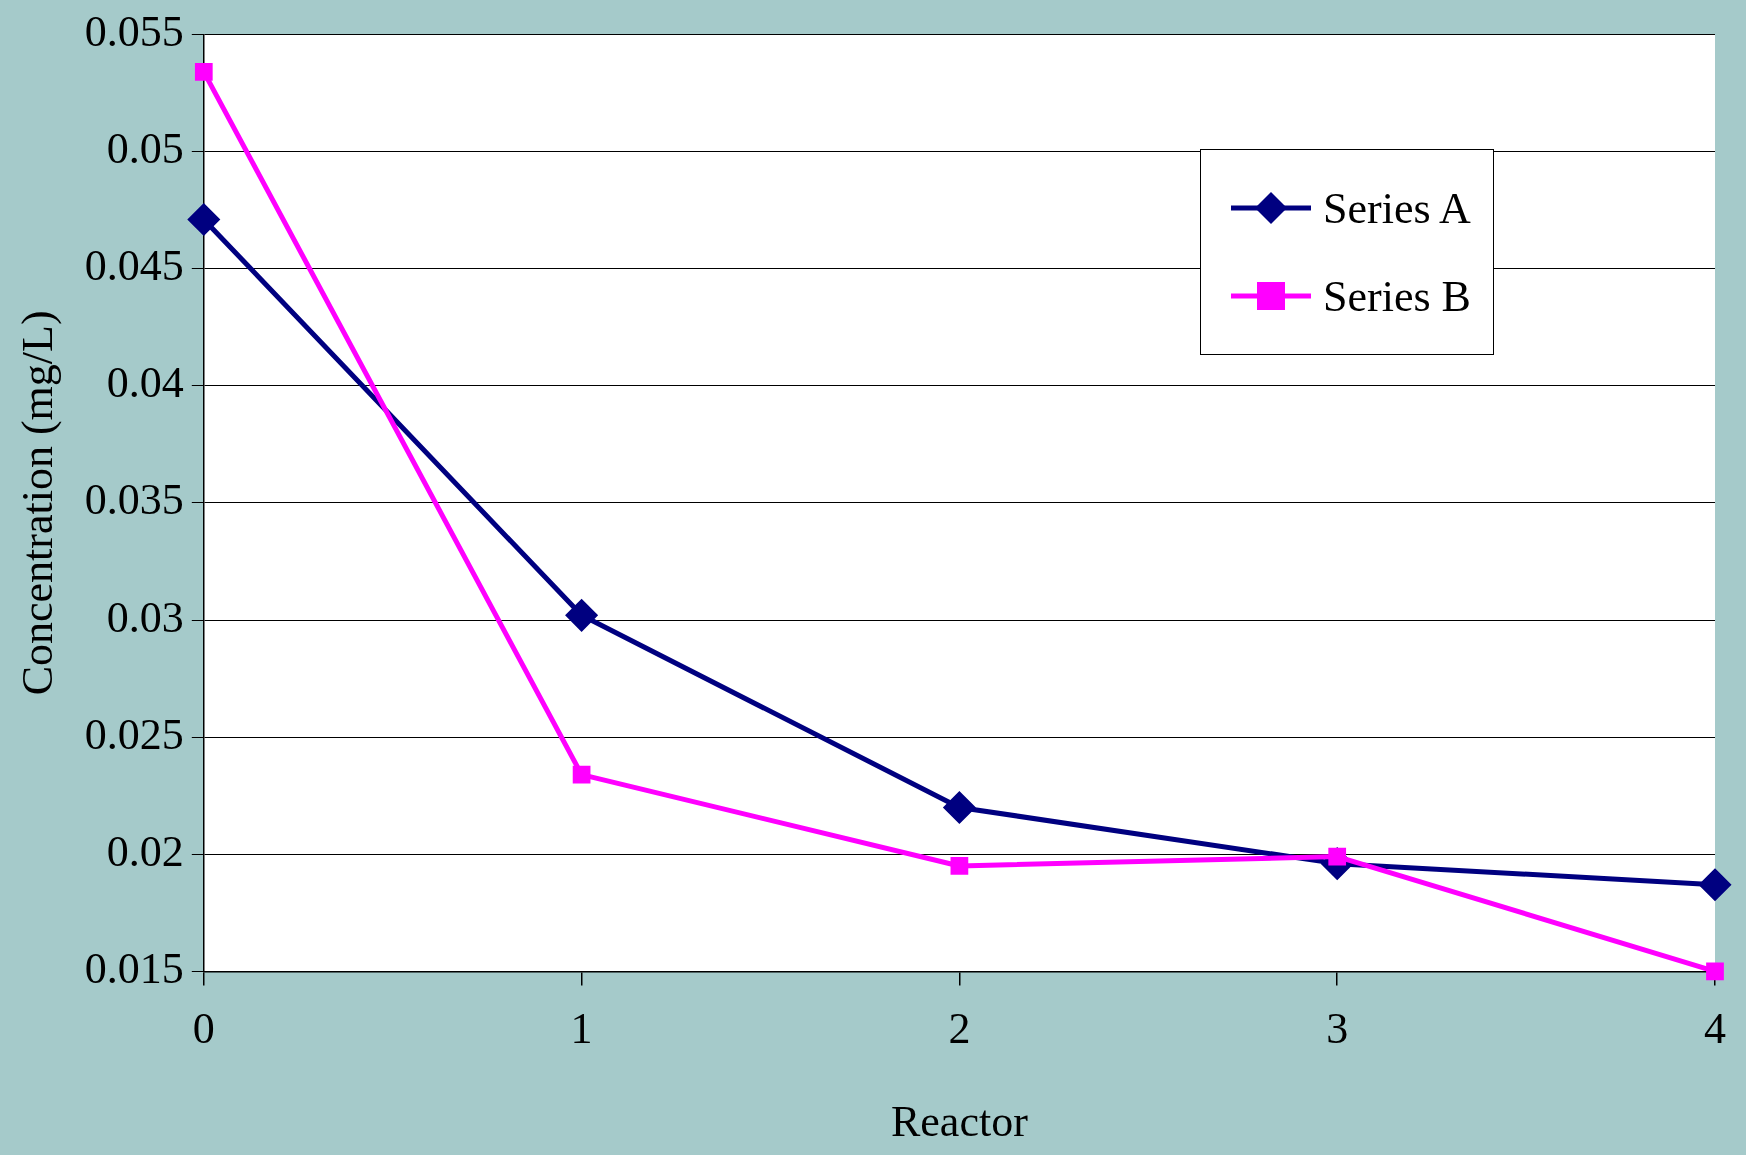 Image resolution: width=1746 pixels, height=1155 pixels. Describe the element at coordinates (145, 383) in the screenshot. I see `y-tick-label: 0.04` at that location.